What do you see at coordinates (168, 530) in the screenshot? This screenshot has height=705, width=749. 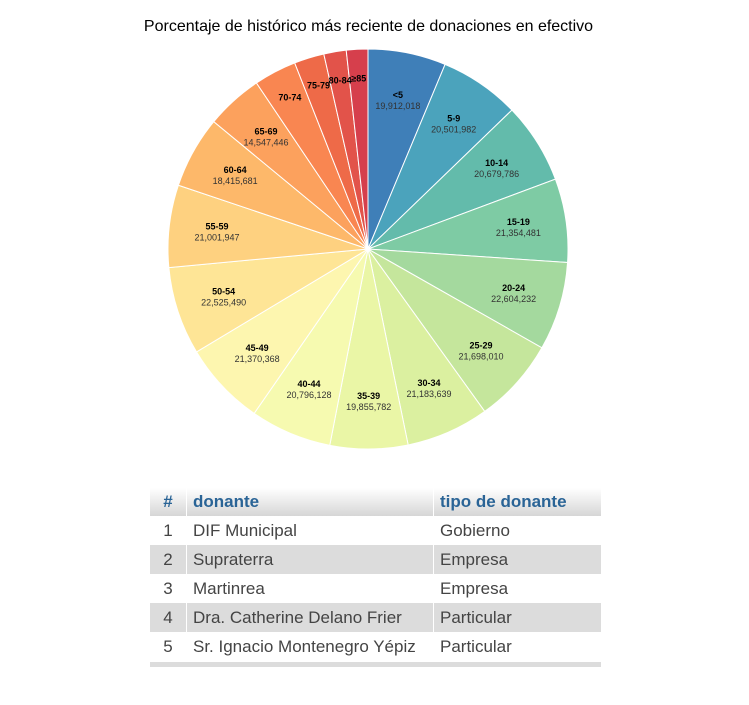 I see `row-number: 1` at bounding box center [168, 530].